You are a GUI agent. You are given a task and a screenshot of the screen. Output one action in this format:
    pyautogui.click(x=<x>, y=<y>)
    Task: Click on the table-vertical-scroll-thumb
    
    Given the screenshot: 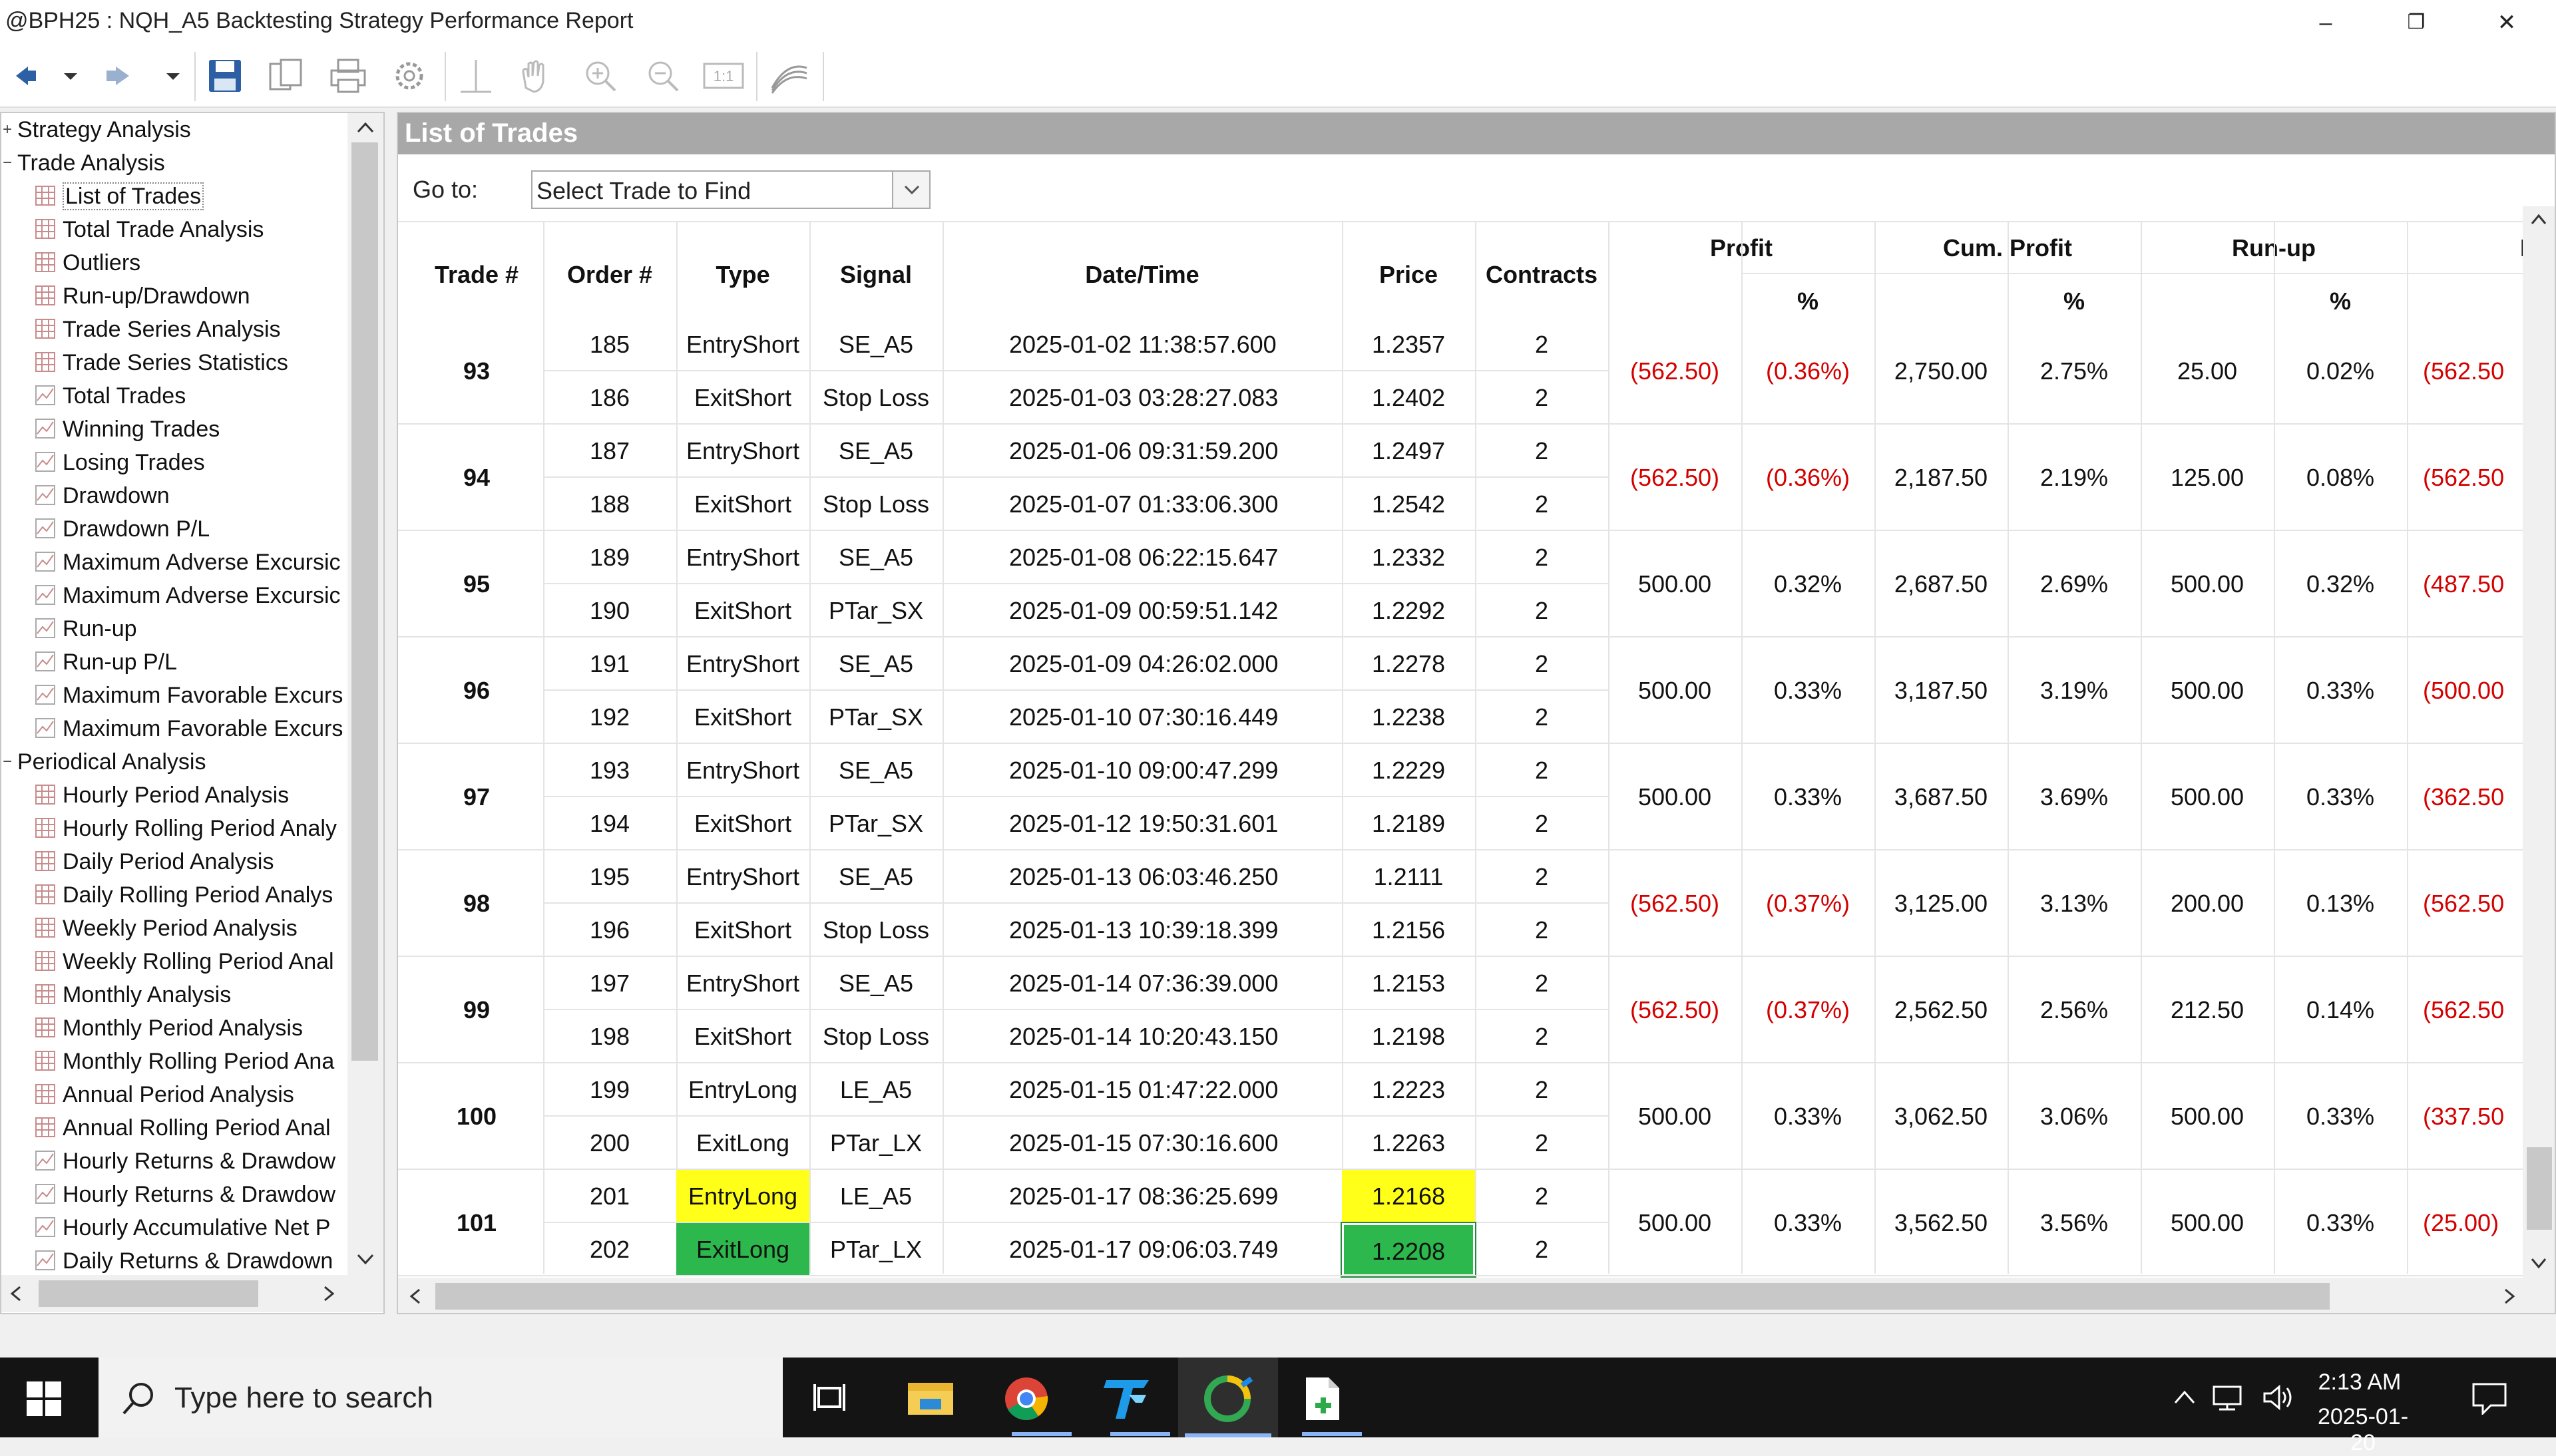 What is the action you would take?
    pyautogui.click(x=2539, y=1188)
    